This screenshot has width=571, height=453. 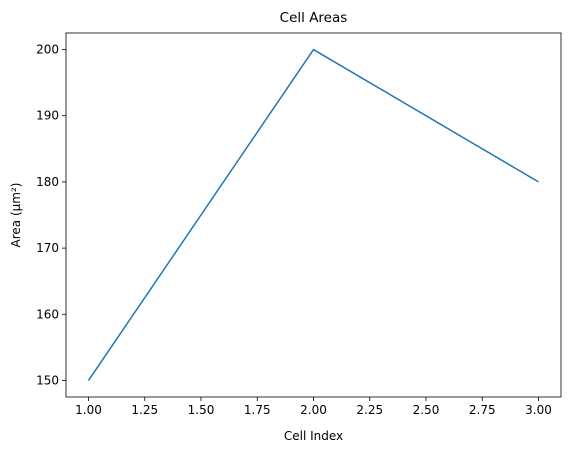 What do you see at coordinates (47, 380) in the screenshot?
I see `y-tick-label: 150` at bounding box center [47, 380].